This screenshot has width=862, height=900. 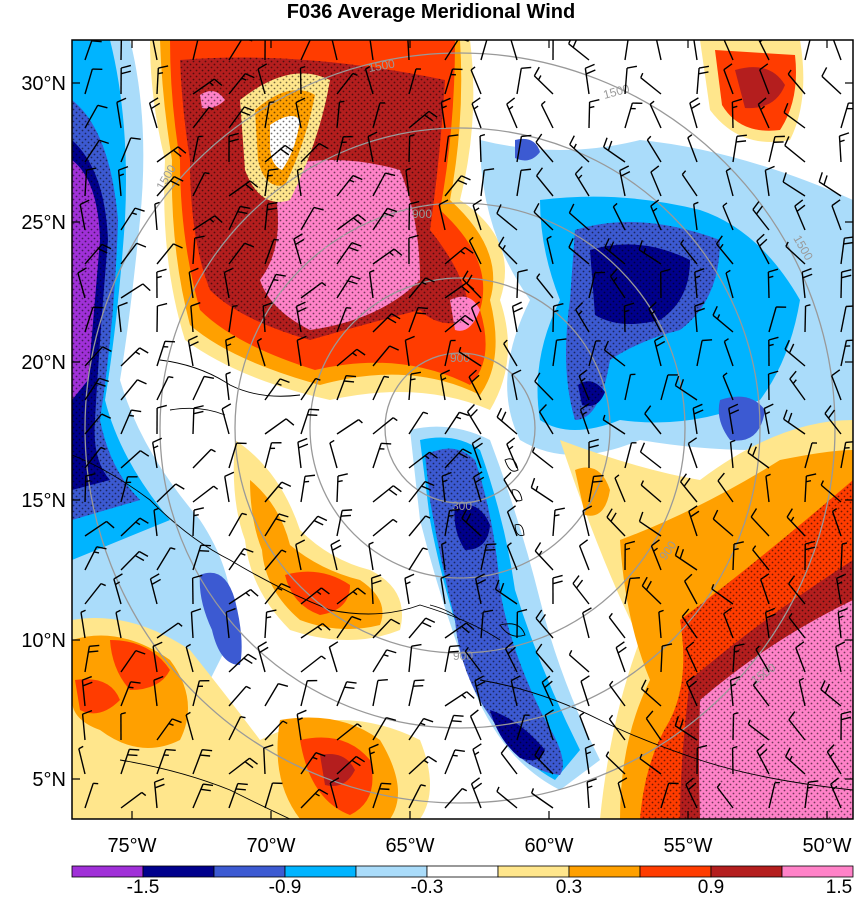 What do you see at coordinates (381, 65) in the screenshot?
I see `ring-label: 1500` at bounding box center [381, 65].